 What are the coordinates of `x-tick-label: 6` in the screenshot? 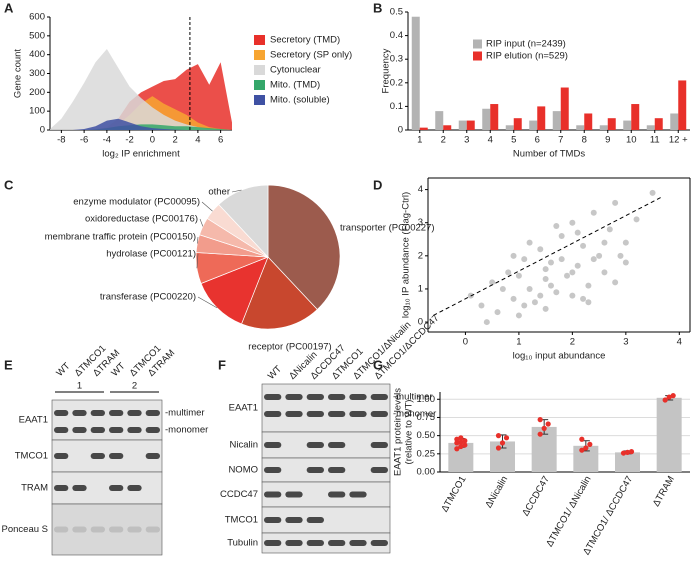 It's located at (220, 140).